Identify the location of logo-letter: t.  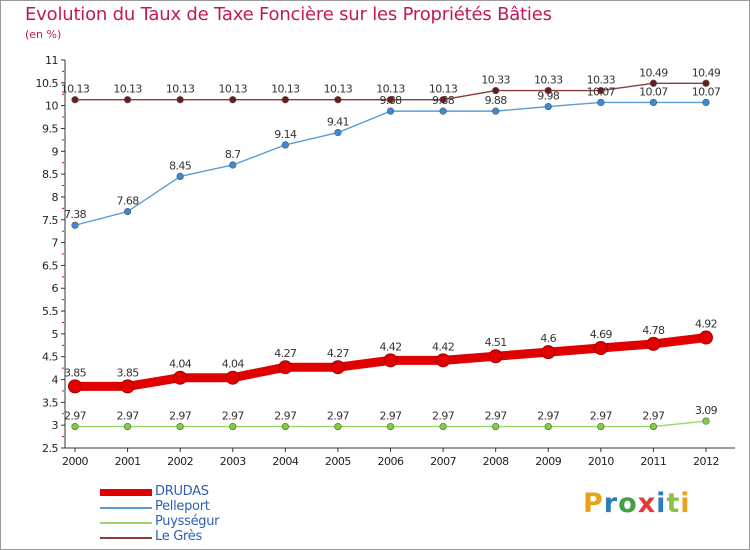
(673, 503).